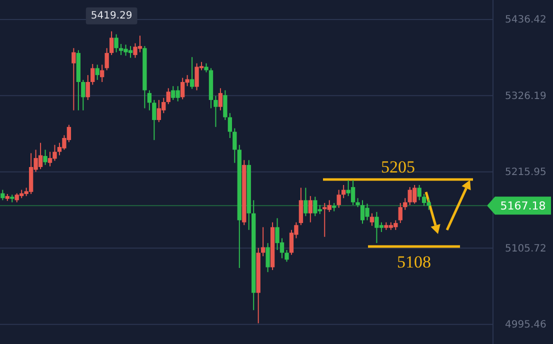 The image size is (553, 344). Describe the element at coordinates (525, 325) in the screenshot. I see `y-tick-label: 4995.46` at that location.